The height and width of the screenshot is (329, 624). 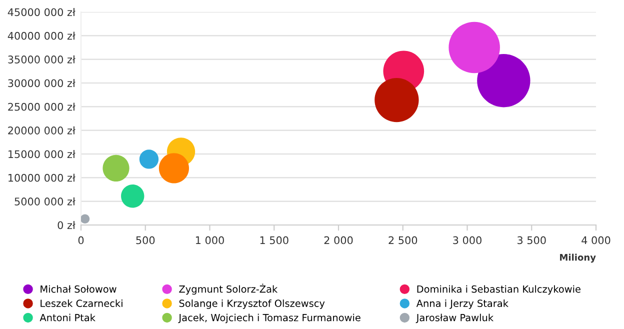 I want to click on x-tick-label: 500, so click(x=145, y=240).